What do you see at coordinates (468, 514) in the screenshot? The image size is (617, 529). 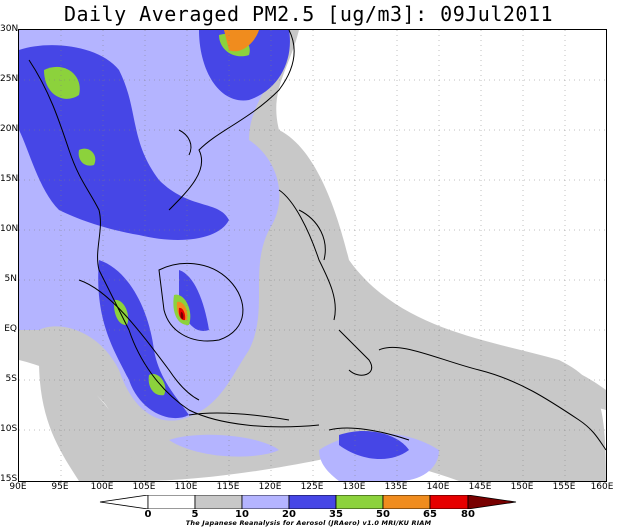 I see `colorbar-label: 80` at bounding box center [468, 514].